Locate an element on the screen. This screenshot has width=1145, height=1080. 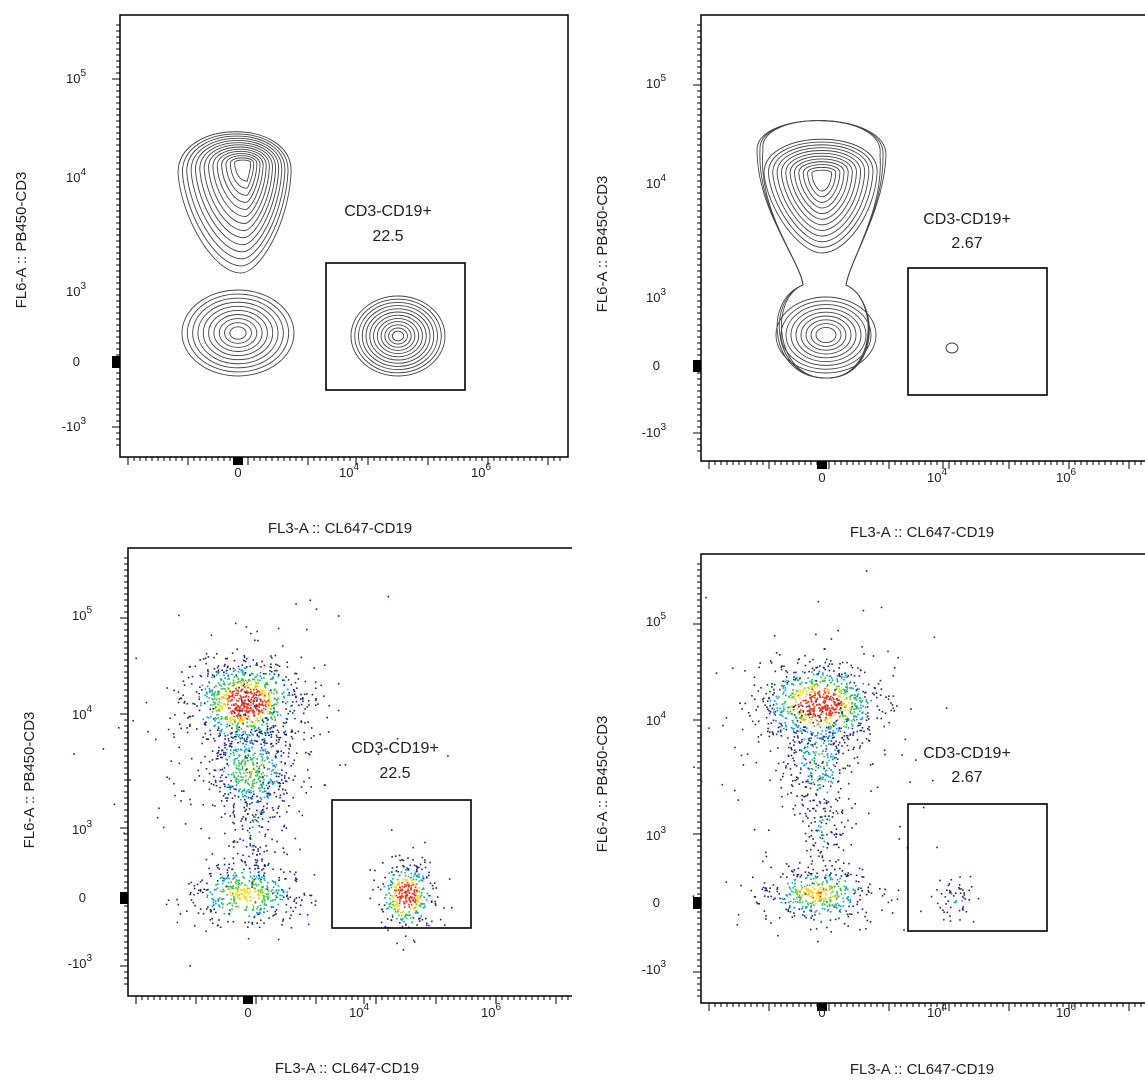
y-axis-label: FL6-A :: PB450-CD3 is located at coordinates (29, 780).